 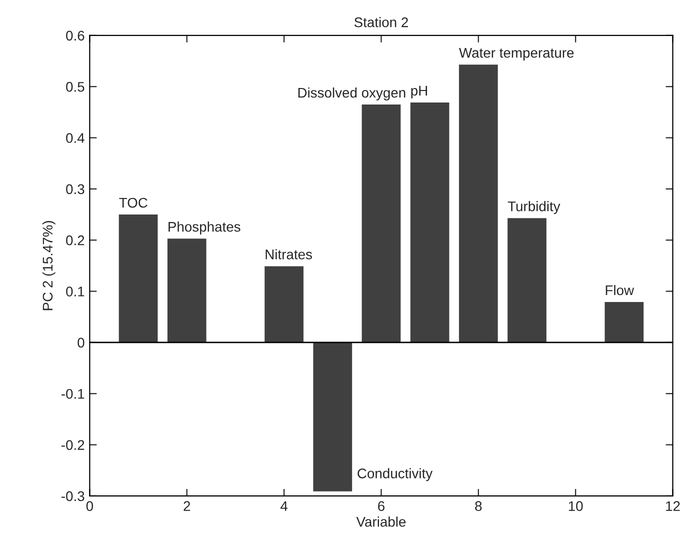 What do you see at coordinates (284, 506) in the screenshot?
I see `x-tick-label: 4` at bounding box center [284, 506].